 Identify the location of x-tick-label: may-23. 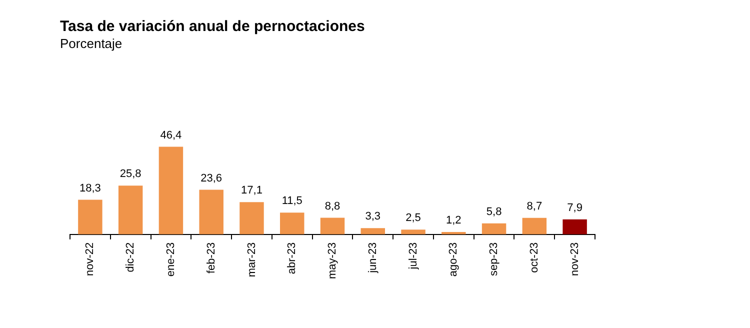
(332, 261).